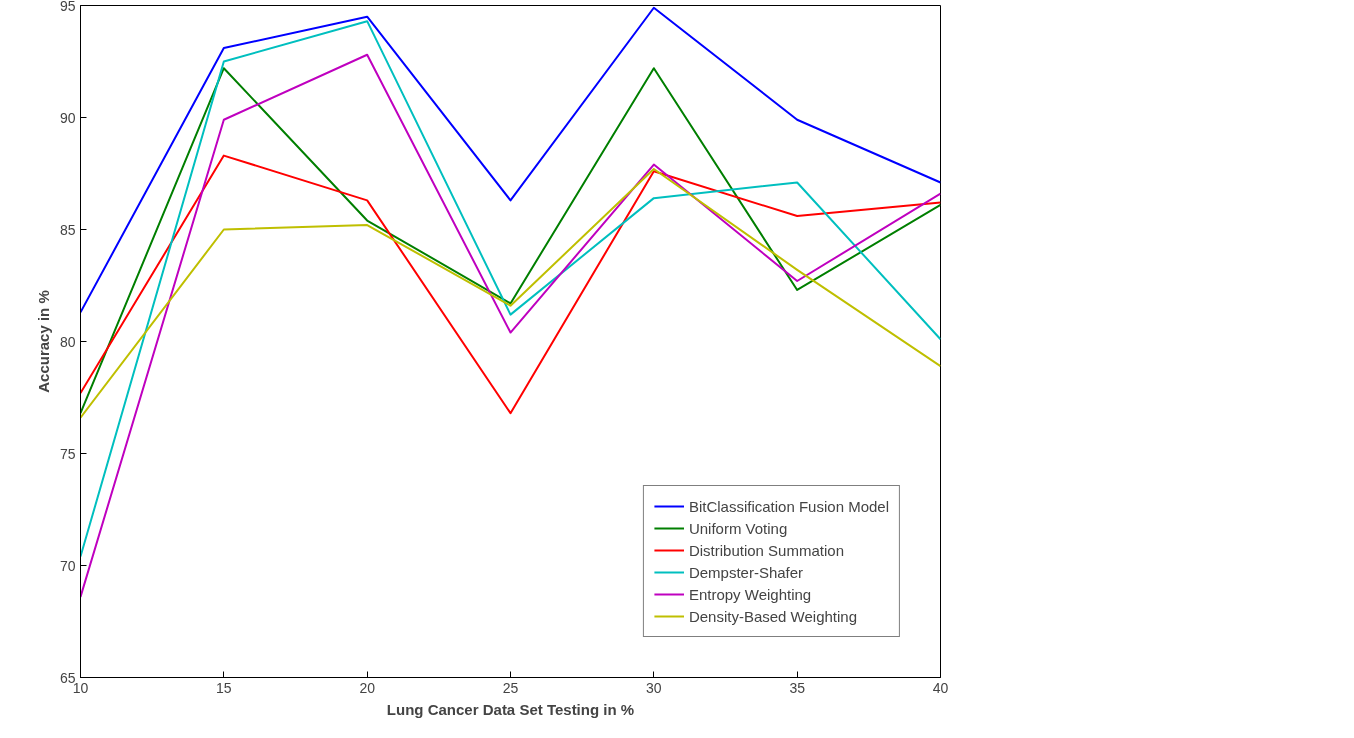 This screenshot has width=1354, height=738. I want to click on y-tick-label: 70, so click(67, 565).